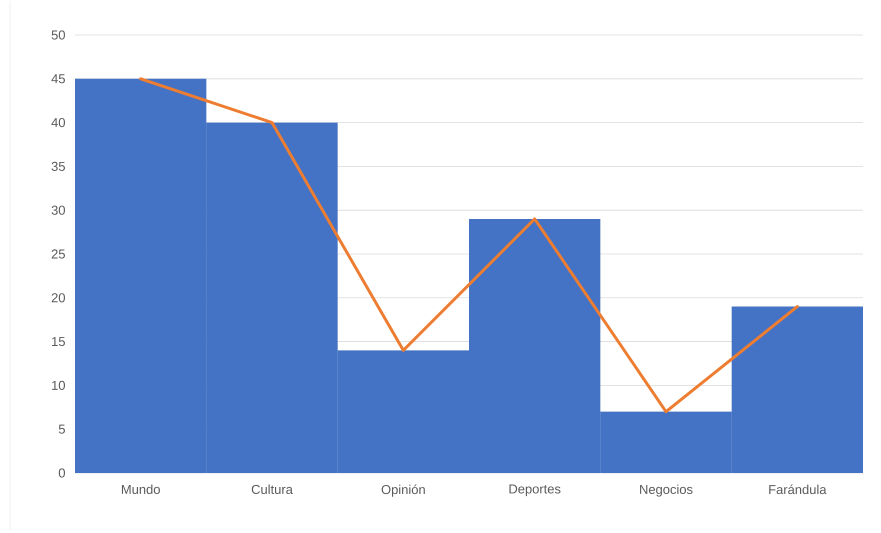  Describe the element at coordinates (58, 341) in the screenshot. I see `y-tick-label: 15` at that location.